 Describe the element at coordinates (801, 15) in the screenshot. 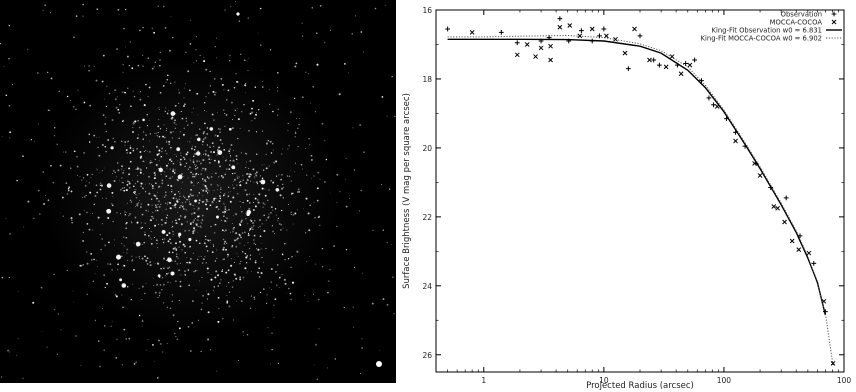

I see `legend-label: Observation` at that location.